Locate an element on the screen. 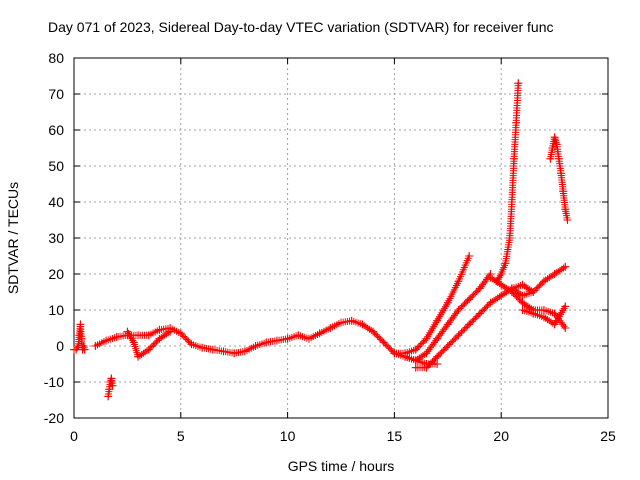 The width and height of the screenshot is (640, 480). x-tick-label: 5 is located at coordinates (181, 436).